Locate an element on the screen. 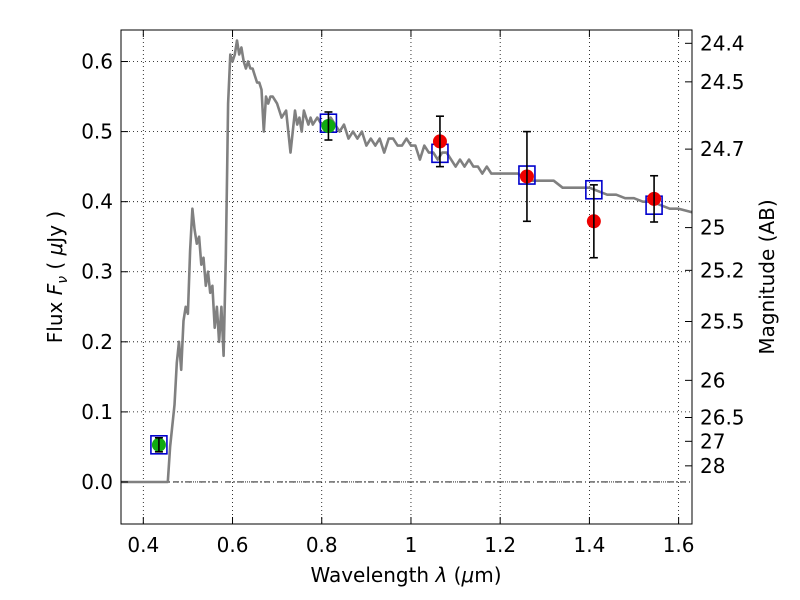 The width and height of the screenshot is (800, 600). y-tick-label: 0.1 is located at coordinates (97, 412).